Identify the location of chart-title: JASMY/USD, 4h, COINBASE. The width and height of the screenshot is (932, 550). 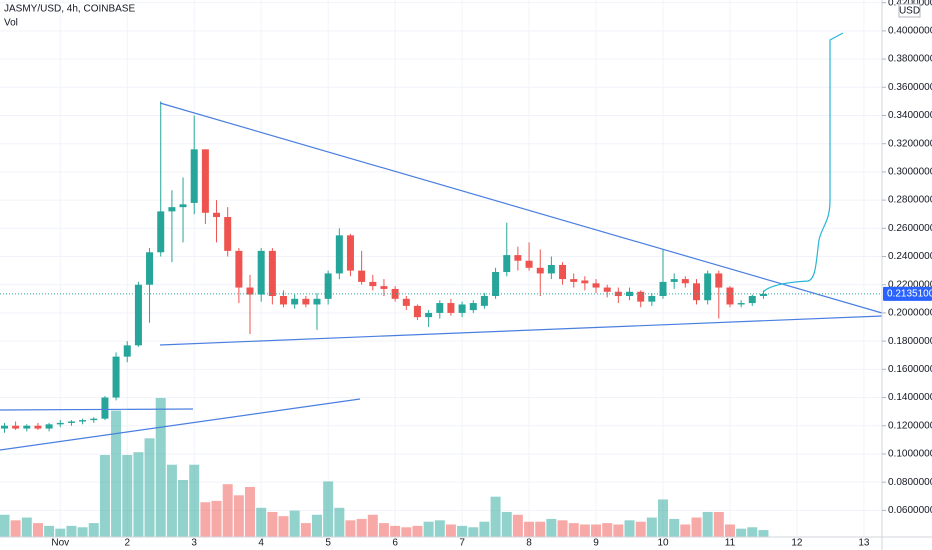
(69, 9).